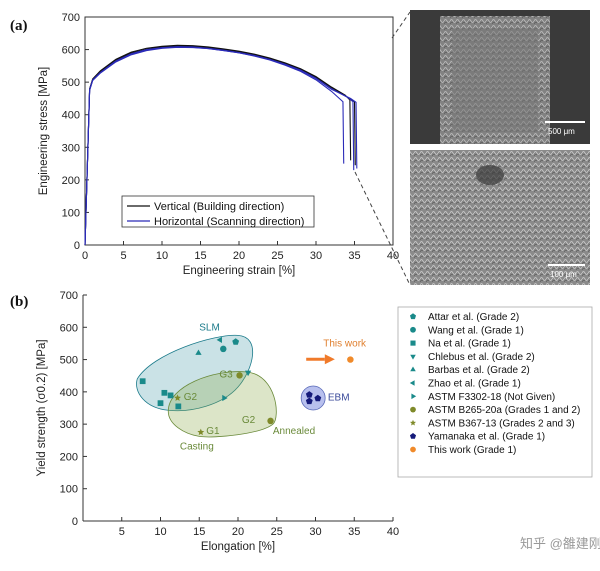 The width and height of the screenshot is (600, 571). What do you see at coordinates (219, 207) in the screenshot?
I see `legend-label: Vertical (Building direction)` at bounding box center [219, 207].